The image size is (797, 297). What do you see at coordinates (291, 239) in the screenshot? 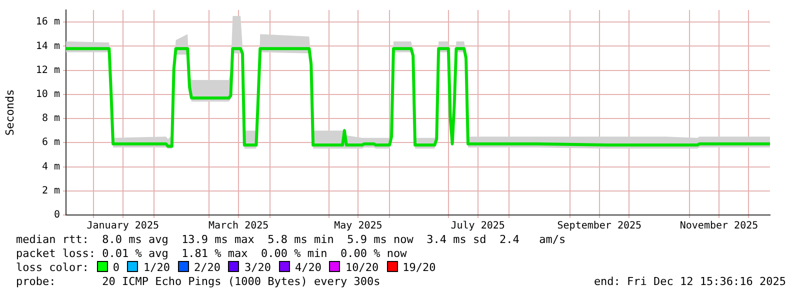
I see `text: median rtt: 8.0 ms avg 13.9 ms max 5.8 ms min 5.9 ms now 3.4 ms sd 2.4 am/s` at bounding box center [291, 239].